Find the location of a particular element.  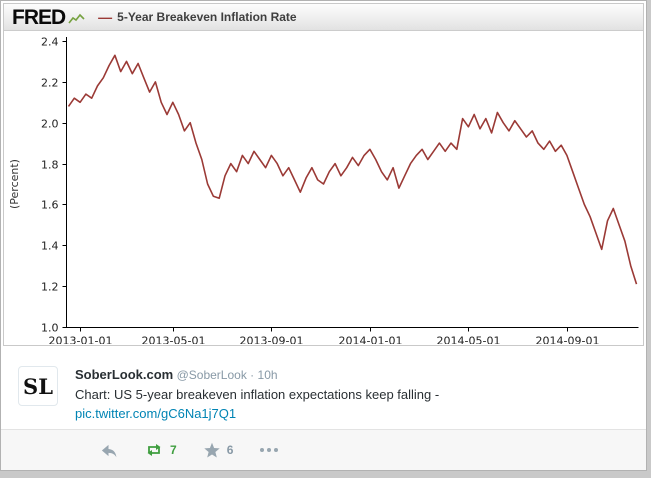

x-tick-label: 2013-09-01 is located at coordinates (272, 340).